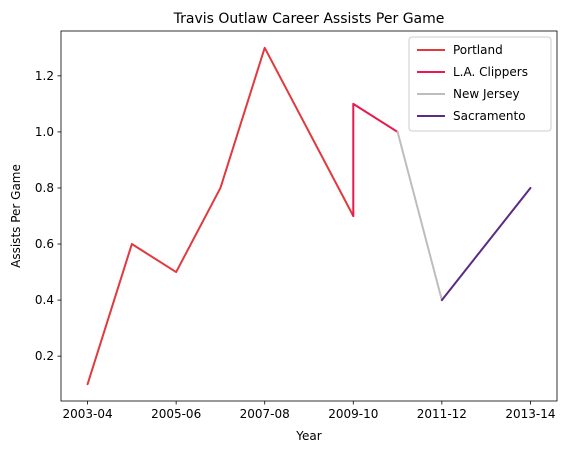 The image size is (573, 453). Describe the element at coordinates (530, 414) in the screenshot. I see `x-tick-label: 2013-14` at that location.